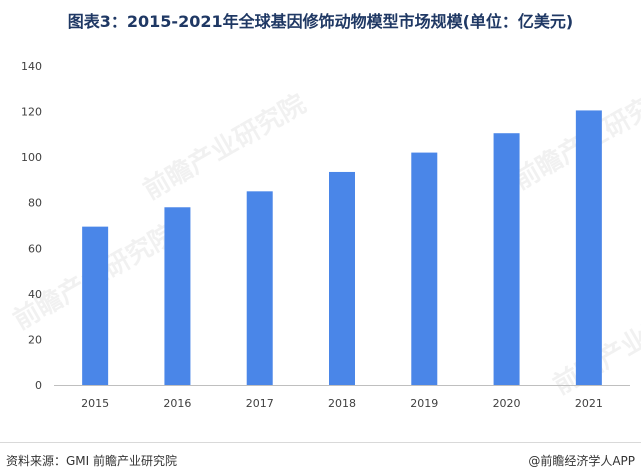  Describe the element at coordinates (320, 457) in the screenshot. I see `footer: 资料来源：GMI 前瞻产业研究院 @前瞻经济学人APP` at that location.